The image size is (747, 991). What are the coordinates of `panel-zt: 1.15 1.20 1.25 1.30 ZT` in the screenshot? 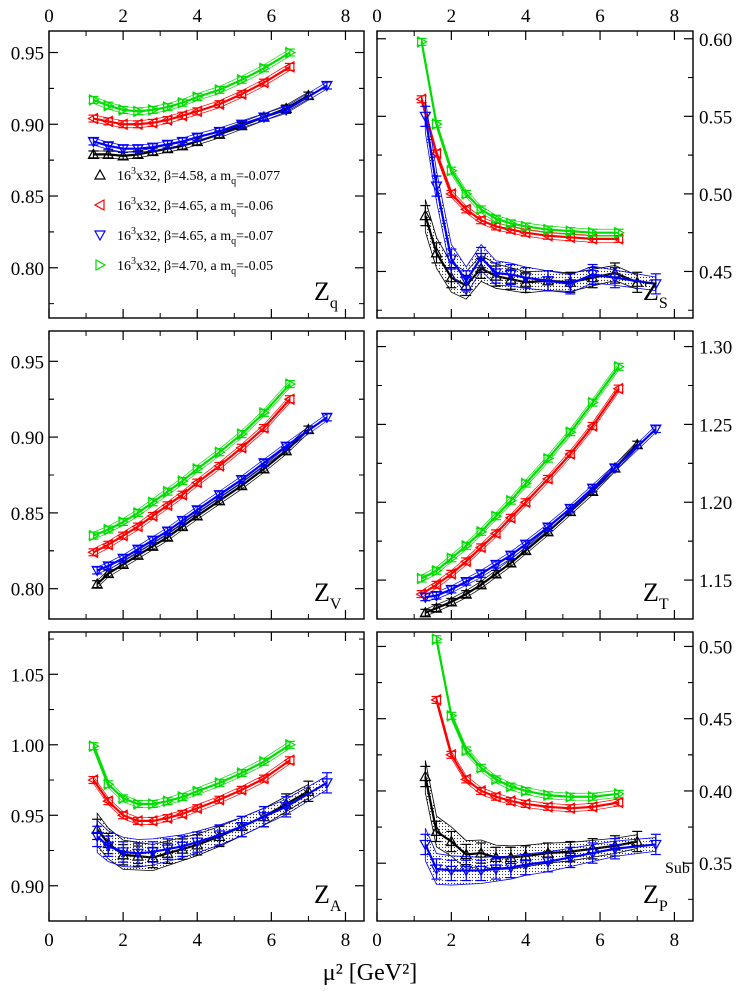 It's located at (554, 475).